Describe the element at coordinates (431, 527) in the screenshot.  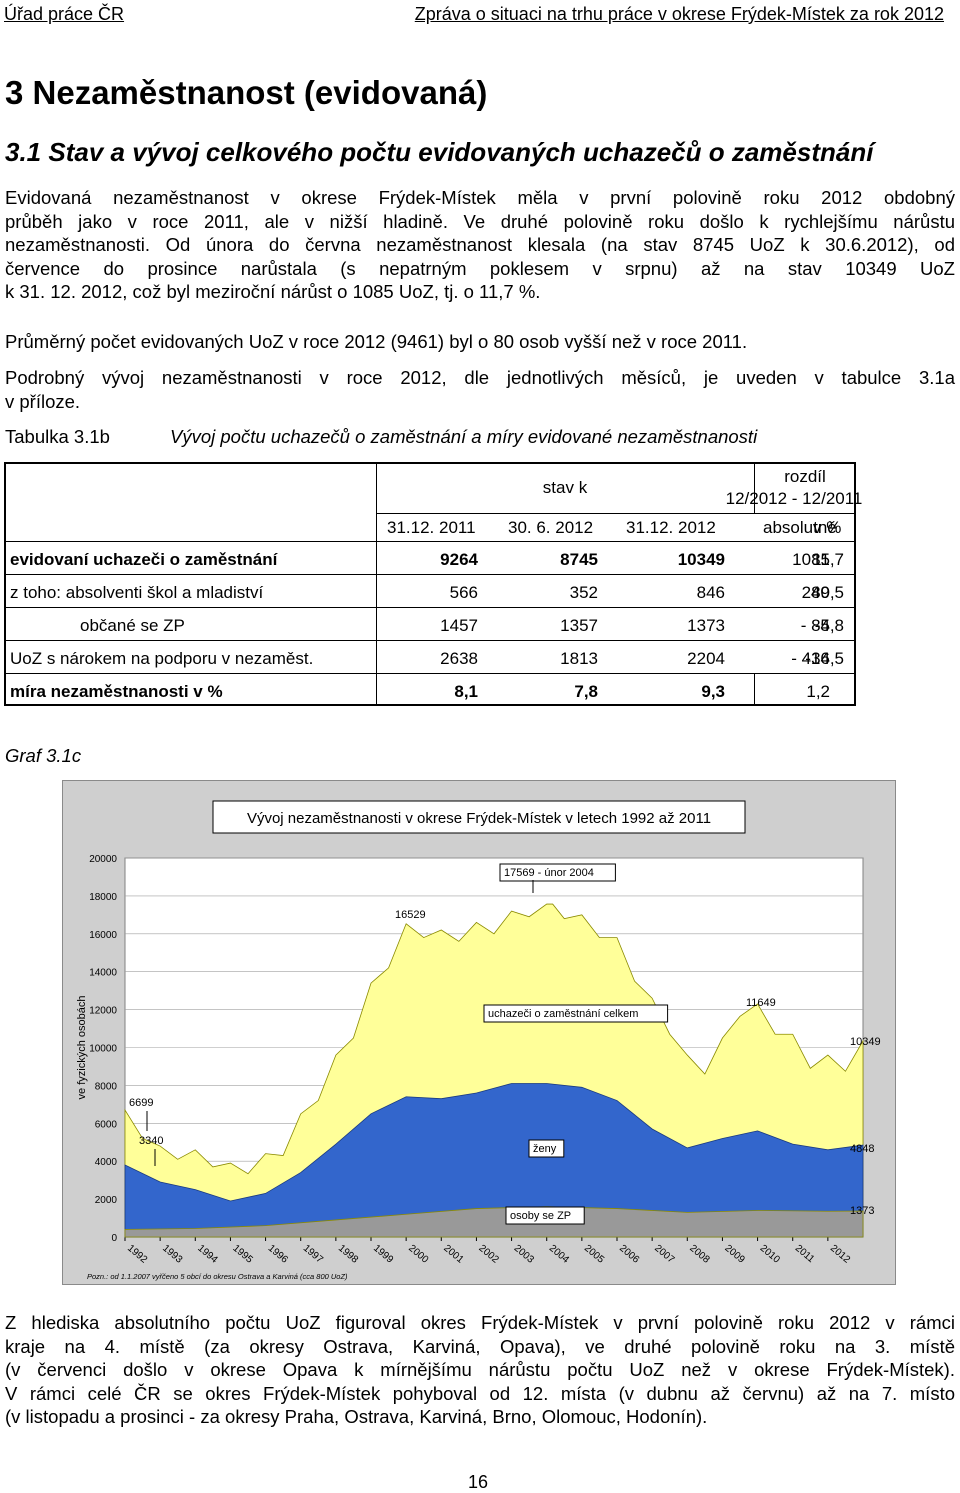
I see `col-header: 31.12. 2011` at that location.